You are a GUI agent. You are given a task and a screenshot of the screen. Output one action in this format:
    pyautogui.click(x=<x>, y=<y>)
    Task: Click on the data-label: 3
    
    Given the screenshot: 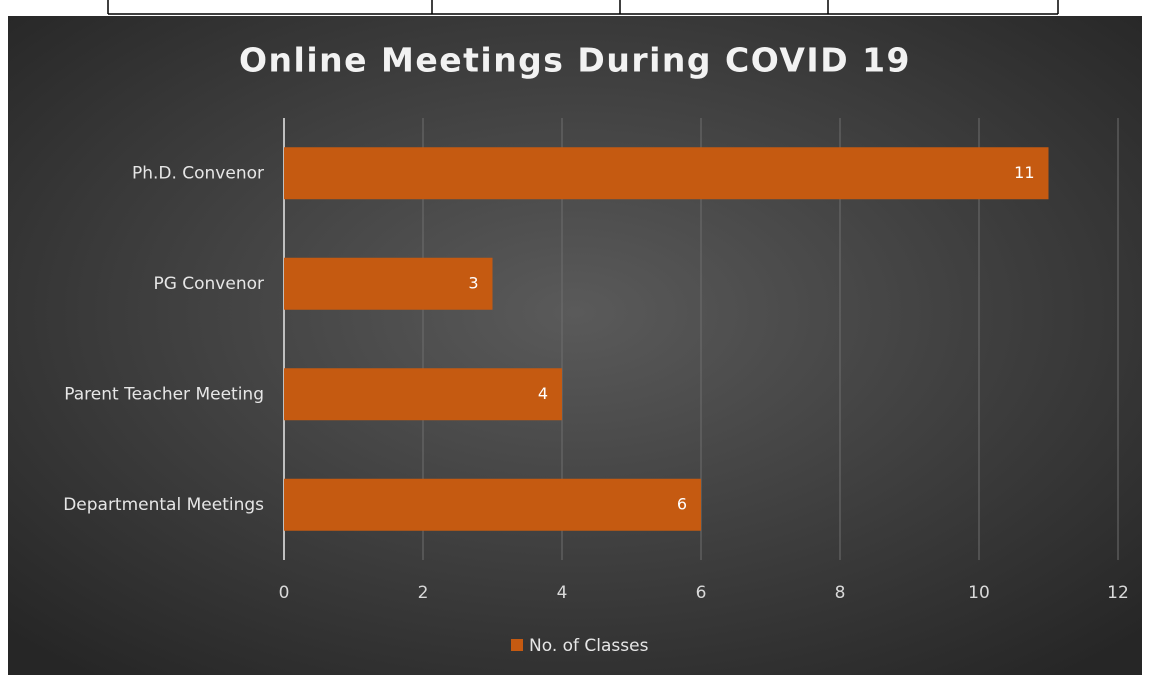 What is the action you would take?
    pyautogui.click(x=473, y=282)
    